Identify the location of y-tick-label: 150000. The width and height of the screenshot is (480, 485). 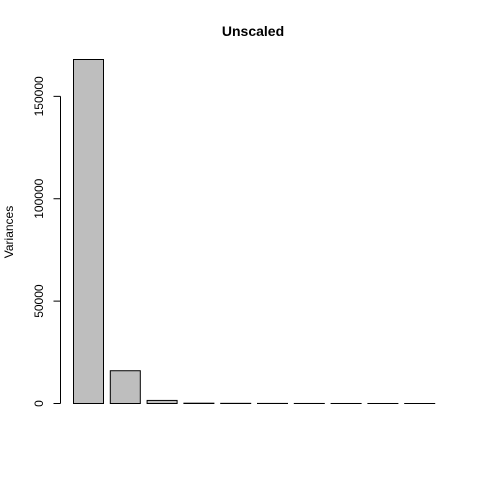
(39, 96).